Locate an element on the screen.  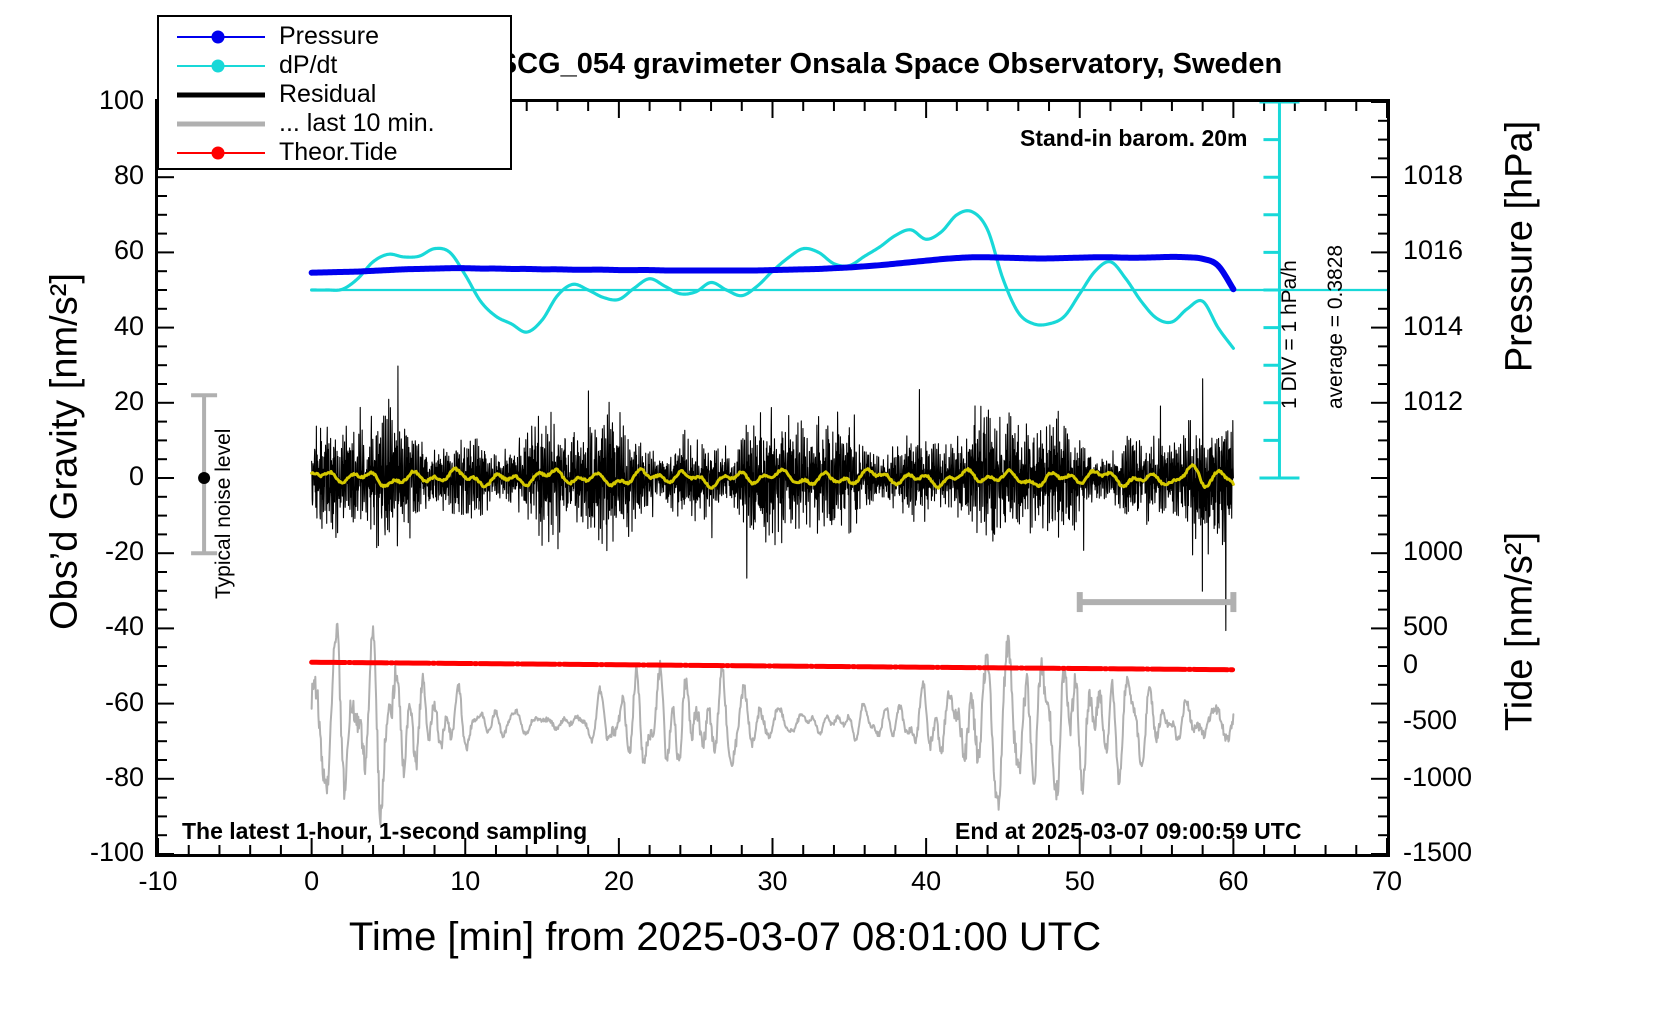
y-tick-label-left: -40 is located at coordinates (124, 626).